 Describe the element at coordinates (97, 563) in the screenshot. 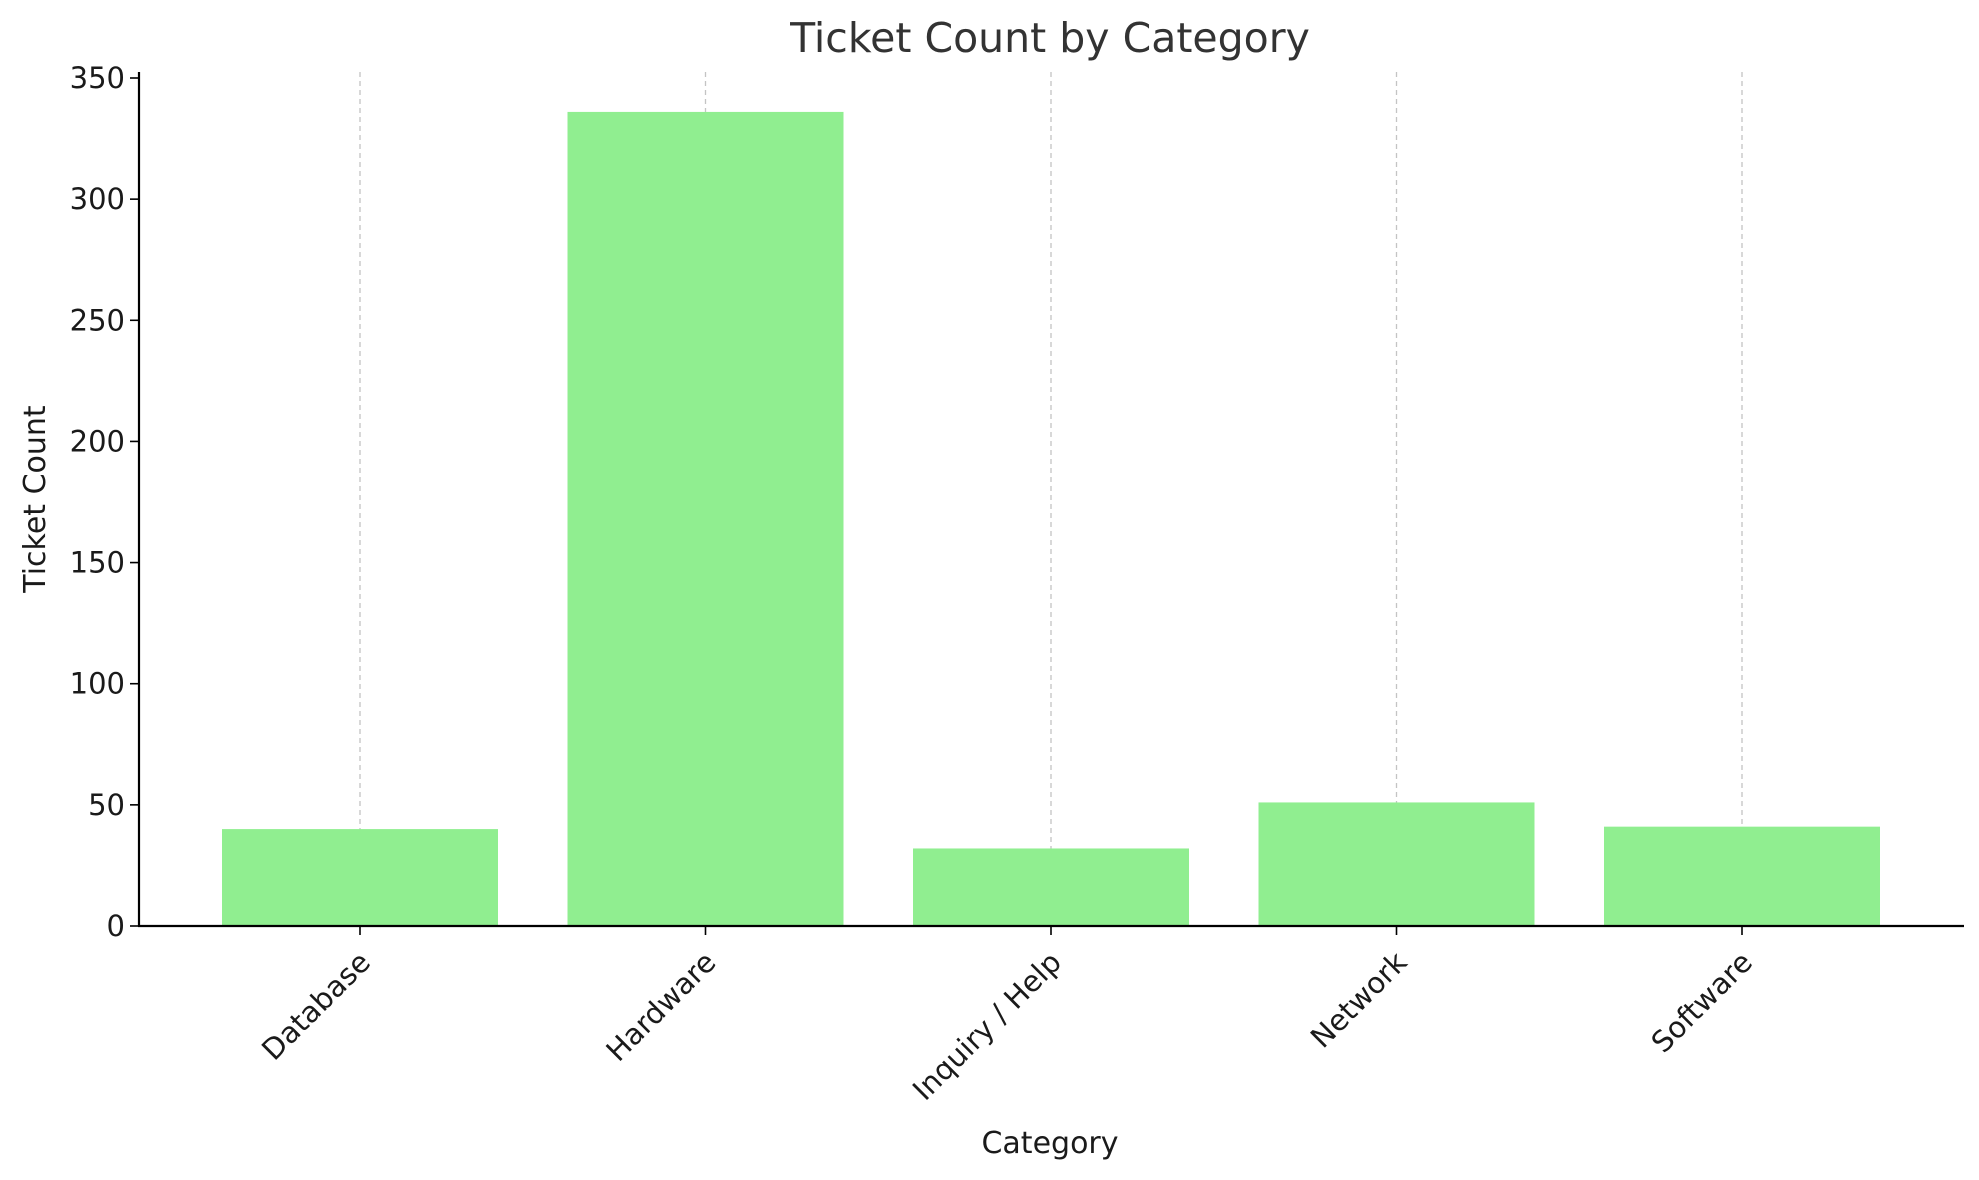

I see `y-tick-label-3: 150` at that location.